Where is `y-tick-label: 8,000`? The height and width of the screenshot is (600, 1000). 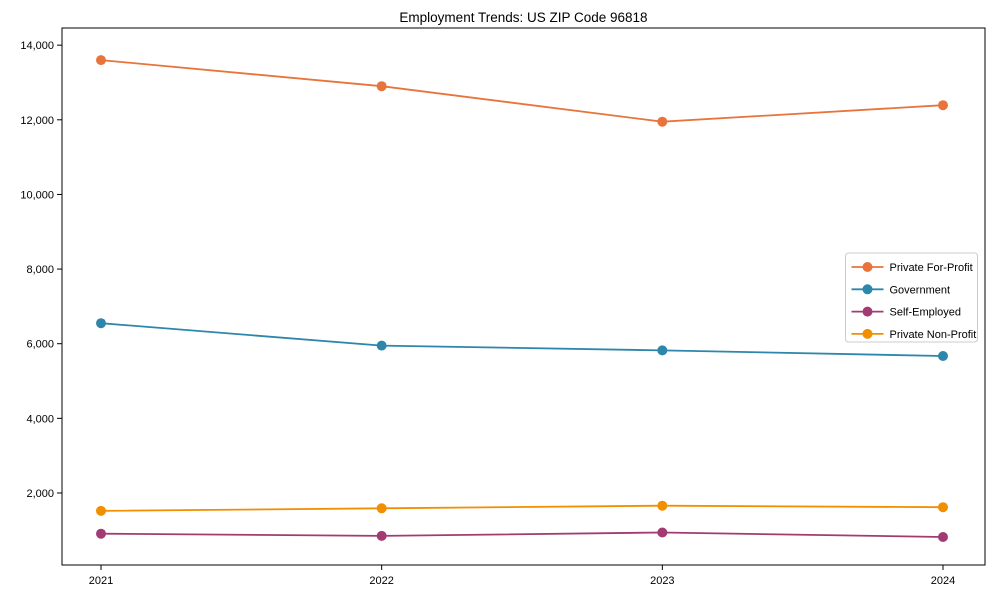 y-tick-label: 8,000 is located at coordinates (40, 270).